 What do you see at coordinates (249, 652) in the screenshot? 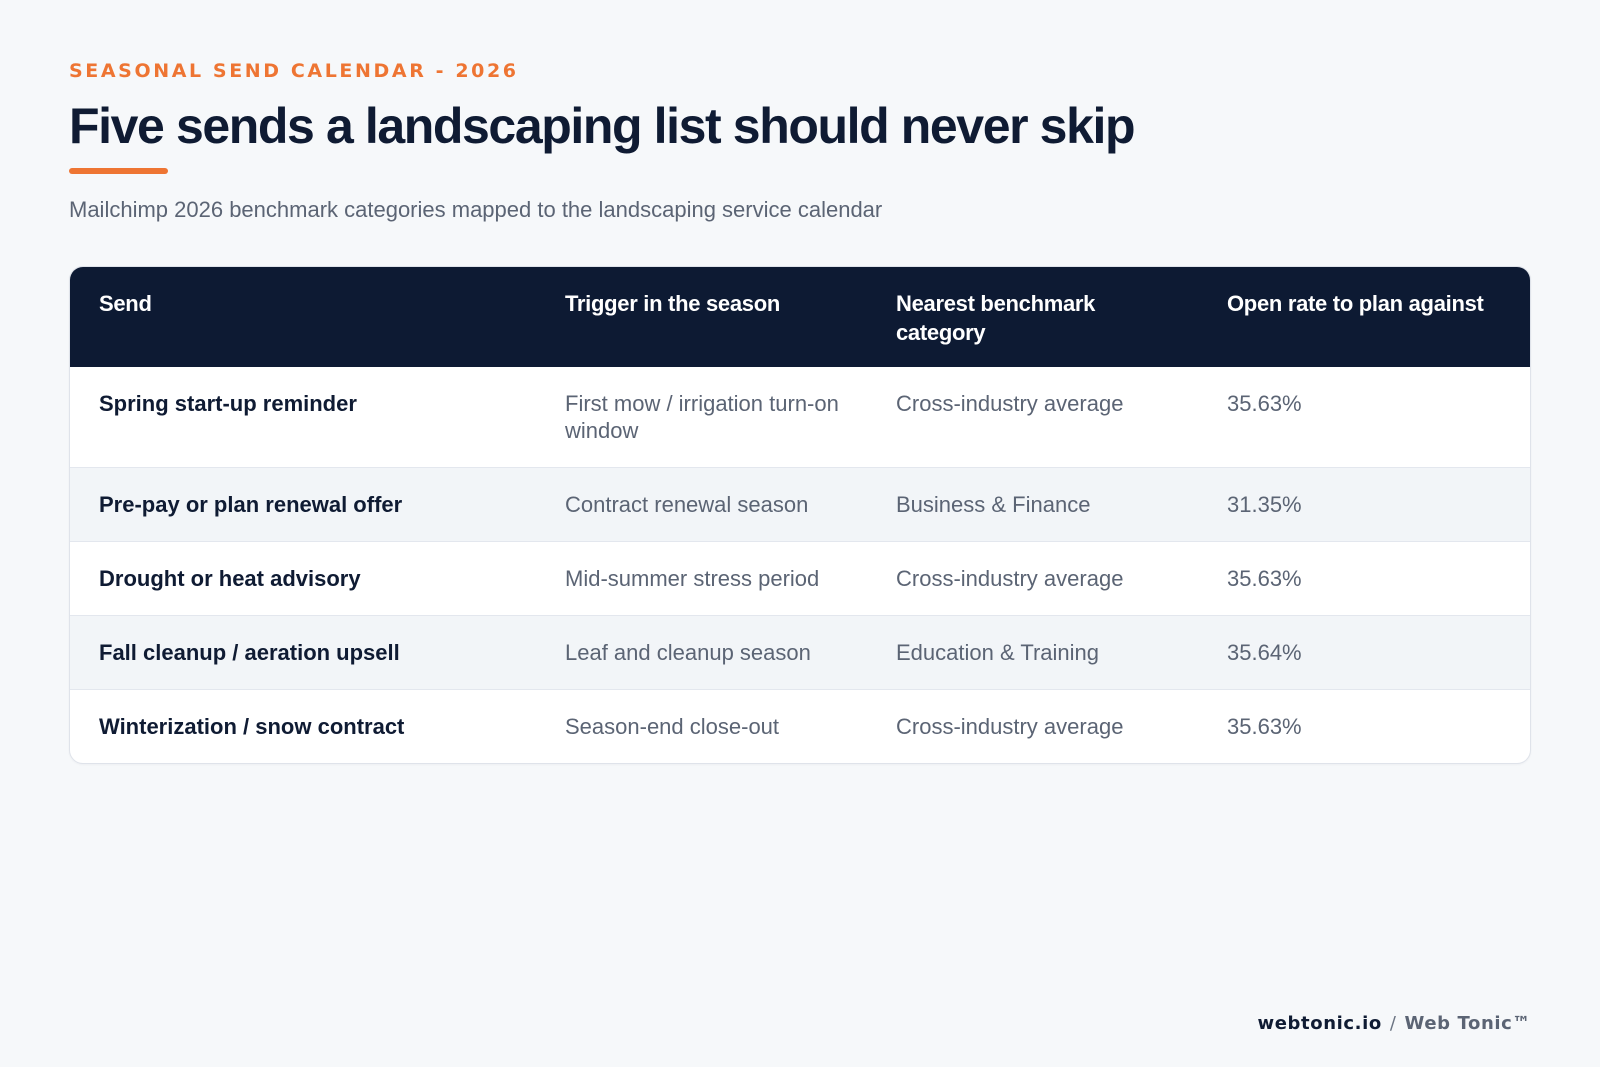
I see `send-cell: Fall cleanup / aeration upsell` at bounding box center [249, 652].